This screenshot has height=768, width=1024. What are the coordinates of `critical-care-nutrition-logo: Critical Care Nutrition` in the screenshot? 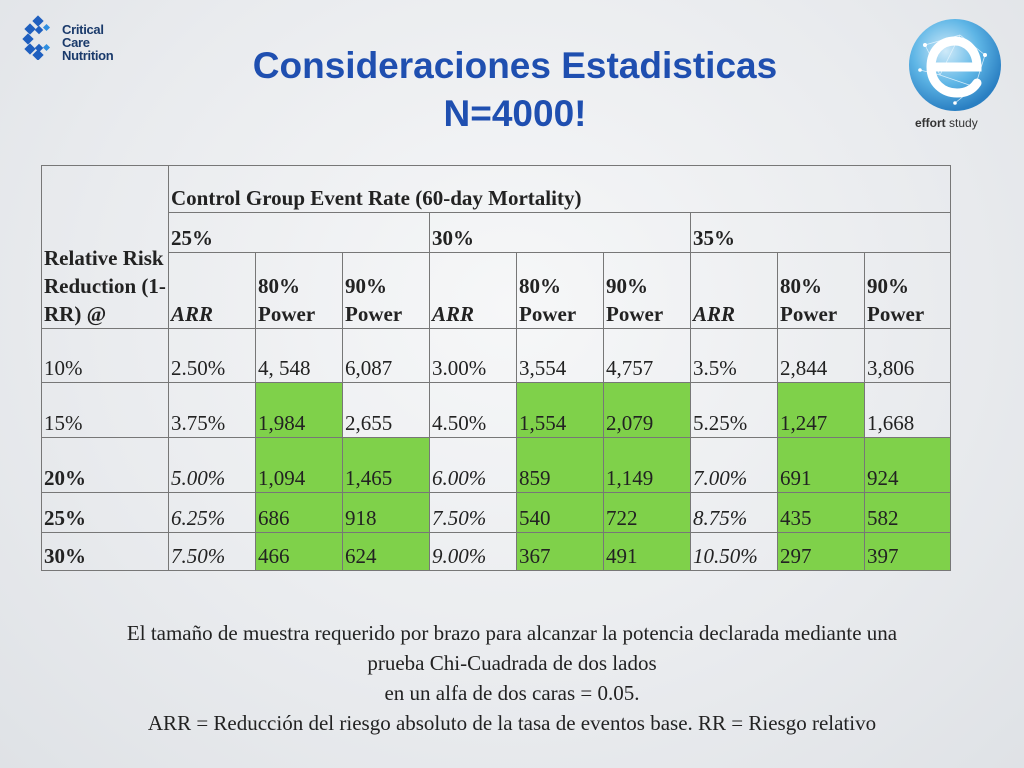 It's located at (77, 39).